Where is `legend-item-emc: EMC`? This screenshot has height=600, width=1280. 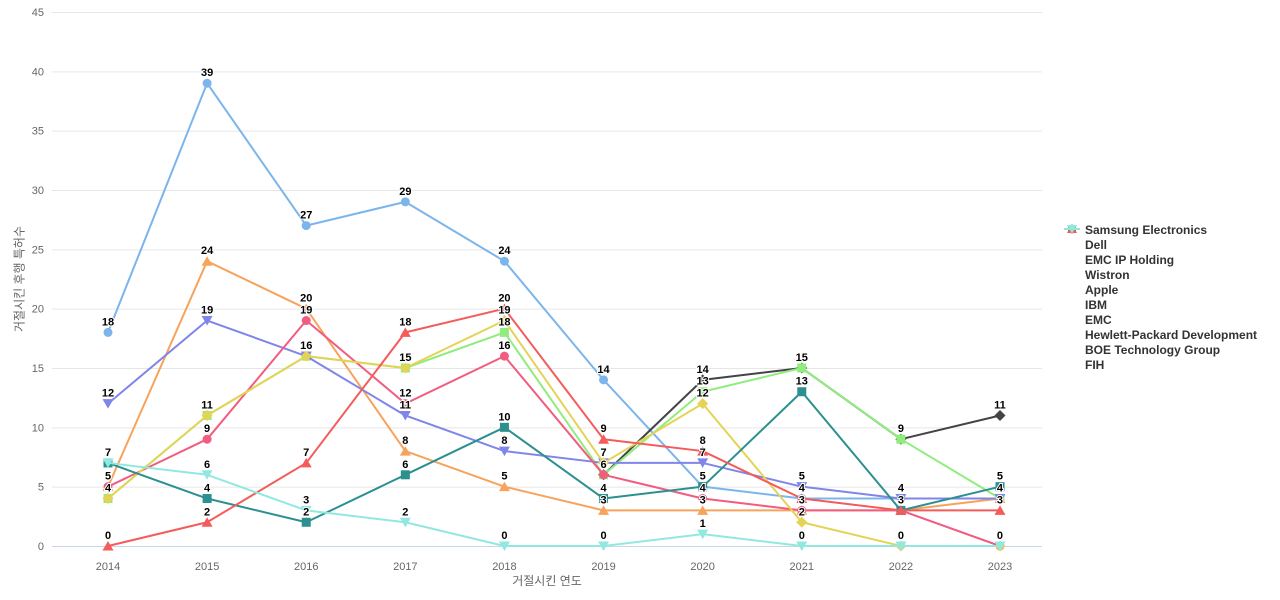
legend-item-emc: EMC is located at coordinates (1160, 276).